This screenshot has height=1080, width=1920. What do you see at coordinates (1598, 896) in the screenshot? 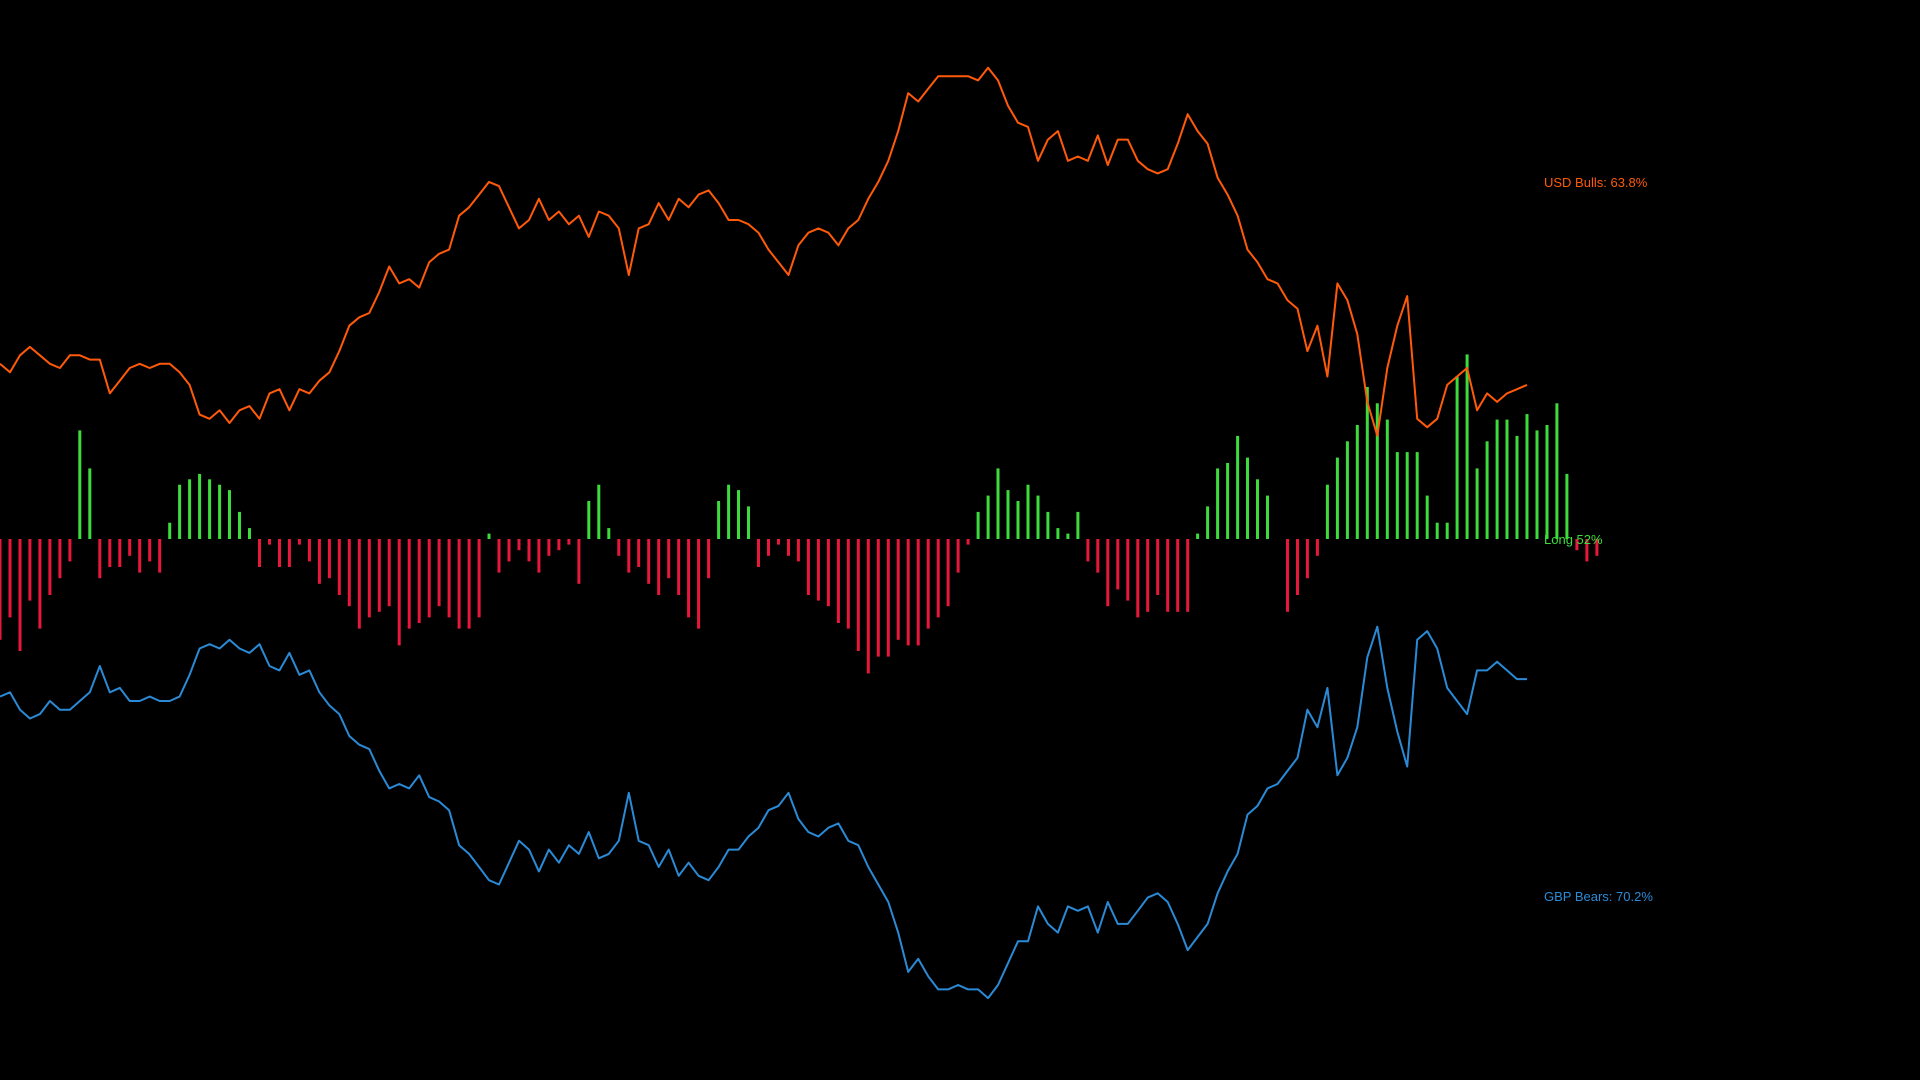
I see `gbp-bears-label: GBP Bears: 70.2%` at bounding box center [1598, 896].